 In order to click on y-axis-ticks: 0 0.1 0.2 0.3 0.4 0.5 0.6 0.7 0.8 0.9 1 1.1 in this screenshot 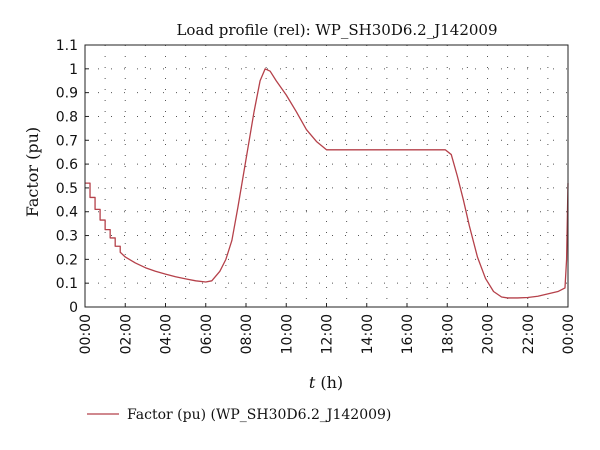, I will do `click(72, 177)`.